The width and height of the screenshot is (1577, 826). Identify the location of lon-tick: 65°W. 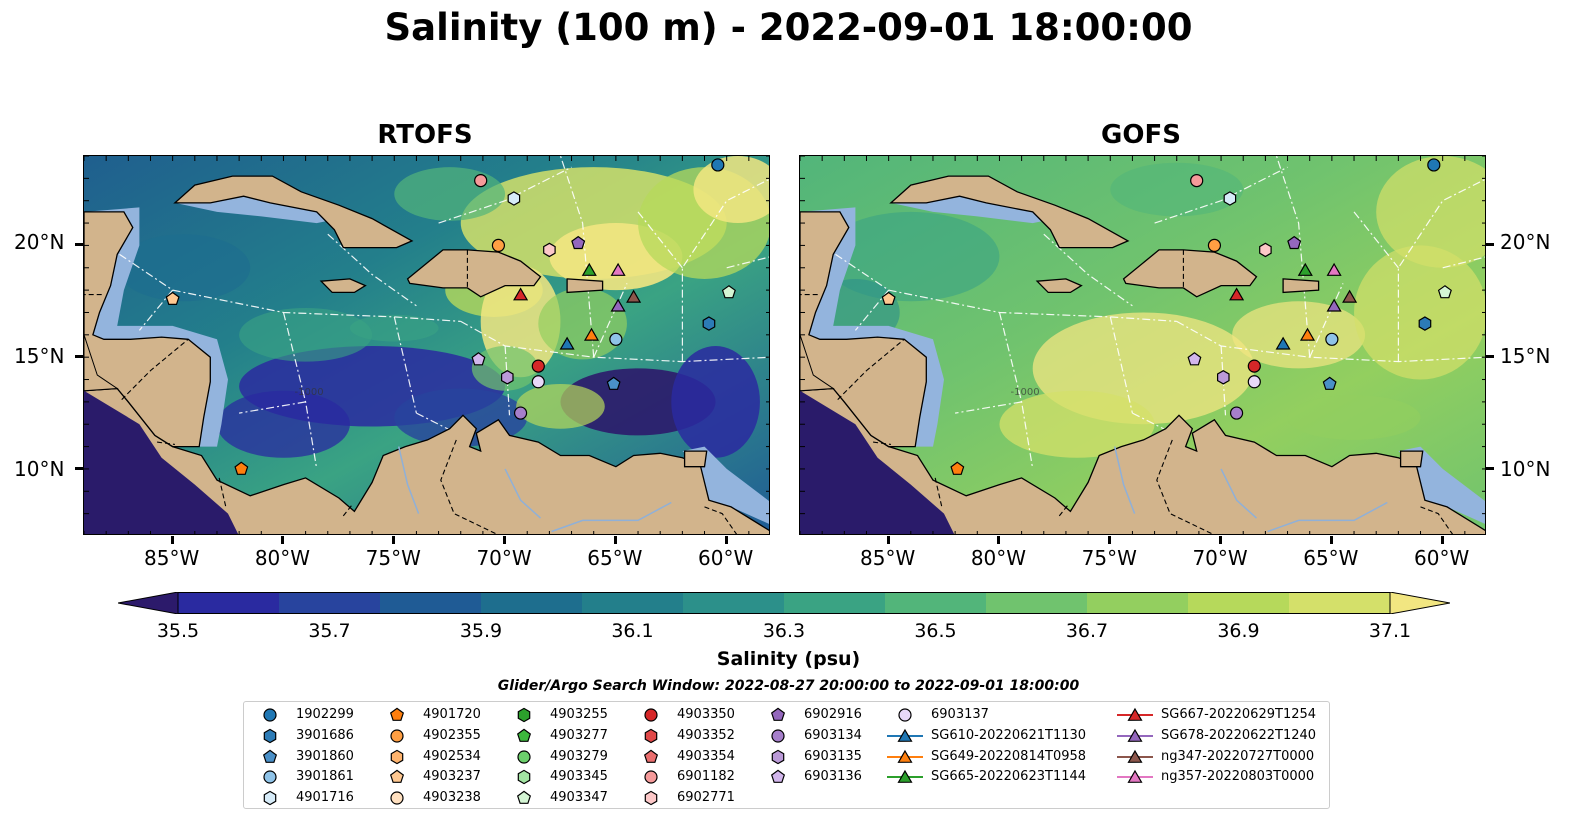
(615, 558).